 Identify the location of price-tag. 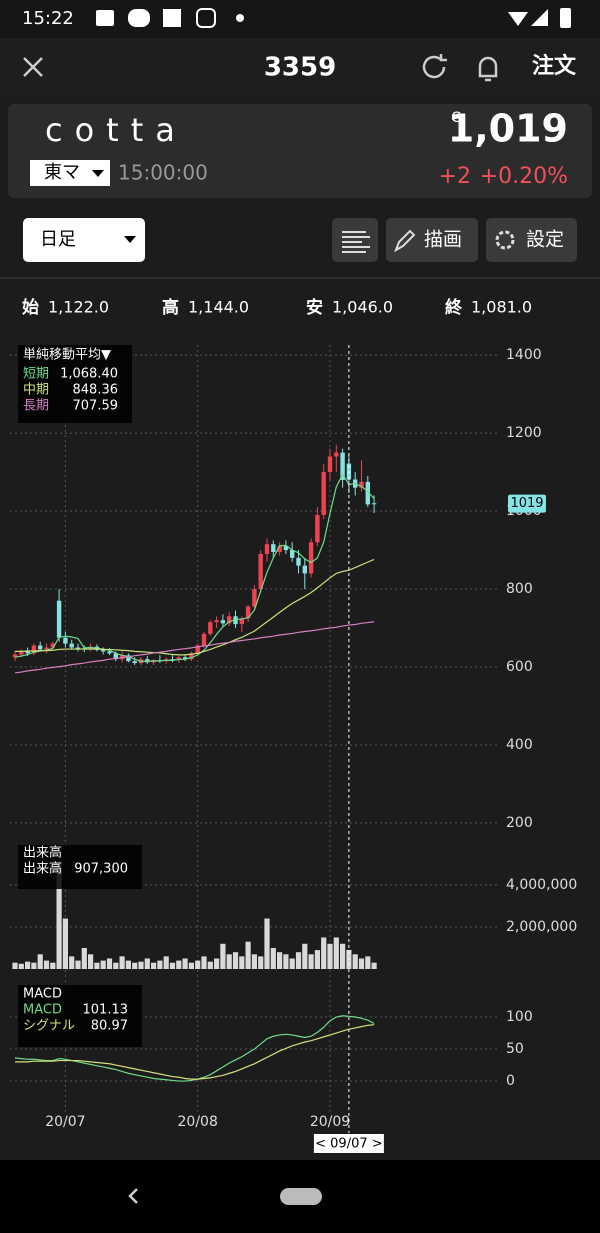
(527, 503).